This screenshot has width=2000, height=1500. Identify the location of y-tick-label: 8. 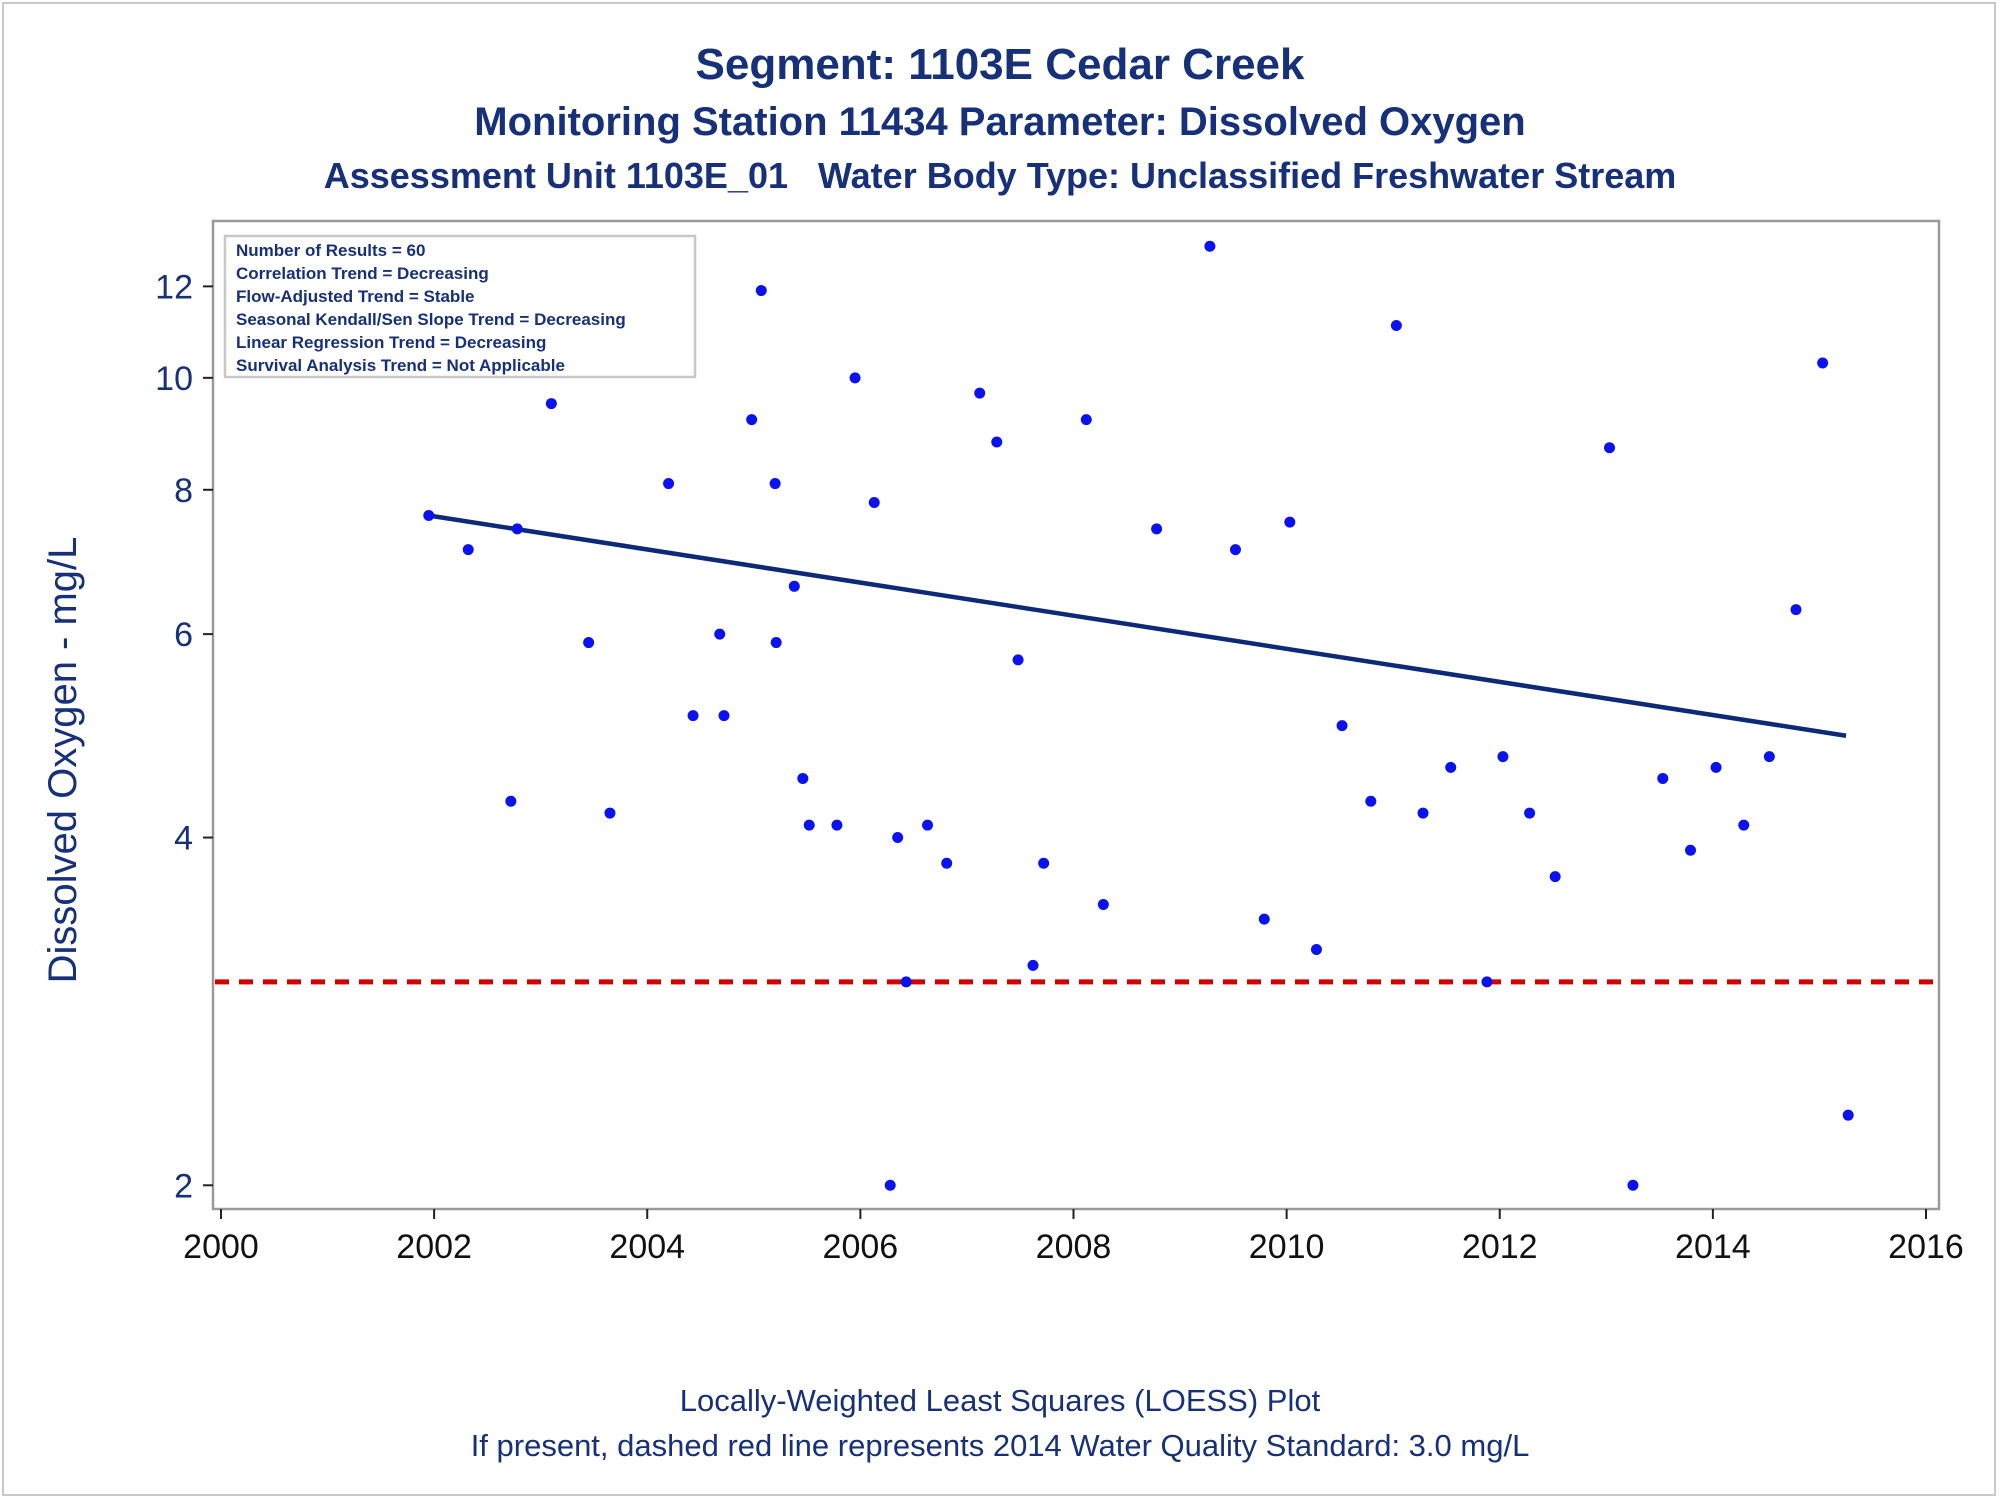
(183, 491).